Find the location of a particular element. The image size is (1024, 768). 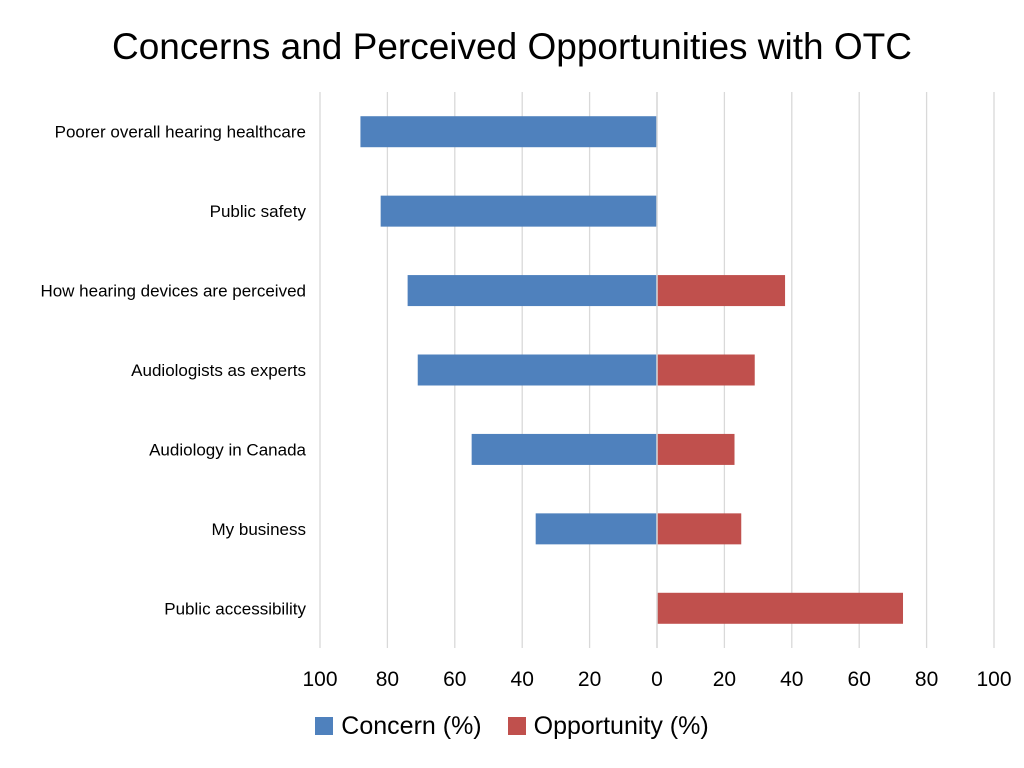

legend-item-opportunity: Opportunity (%) is located at coordinates (608, 726).